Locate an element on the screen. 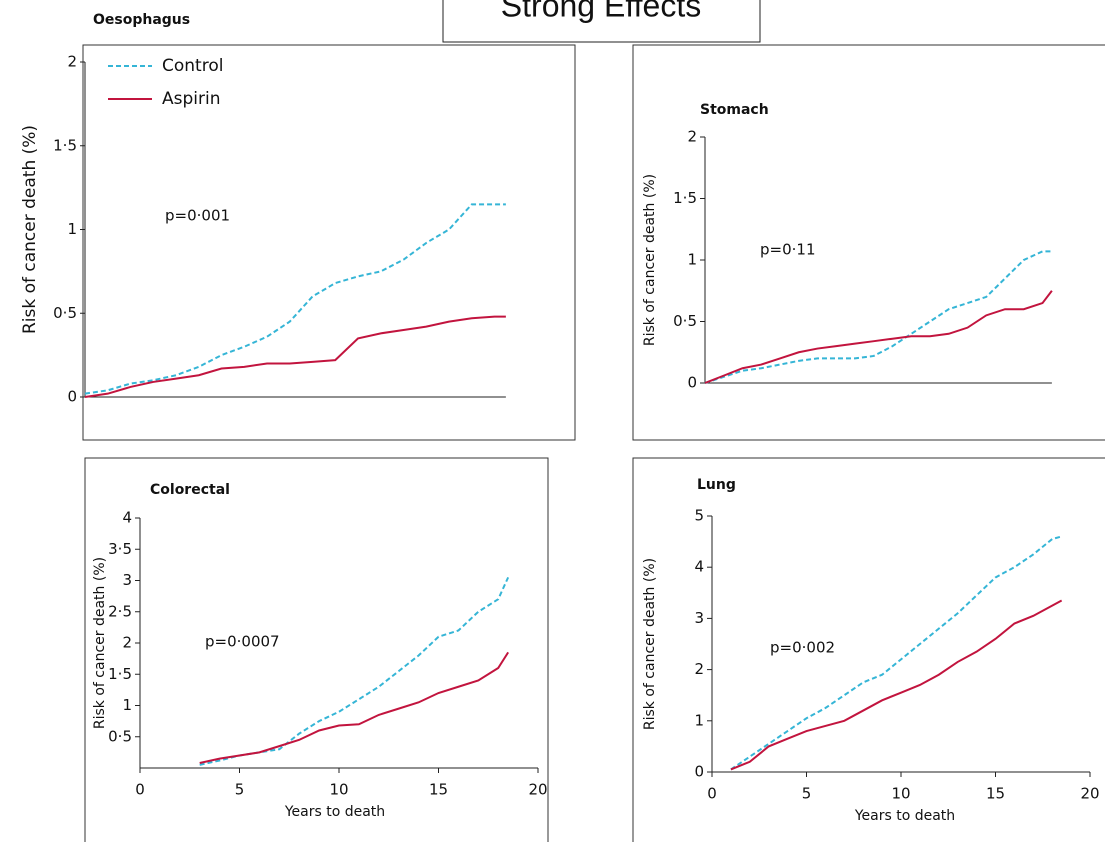  slide-title: Strong Effects is located at coordinates (601, 11).